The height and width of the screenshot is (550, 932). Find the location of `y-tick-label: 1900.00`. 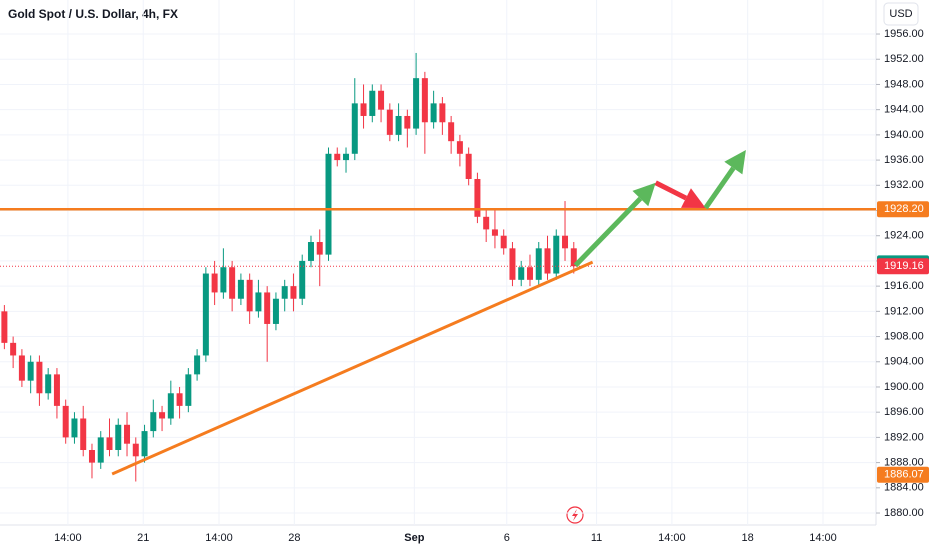

y-tick-label: 1900.00 is located at coordinates (904, 387).